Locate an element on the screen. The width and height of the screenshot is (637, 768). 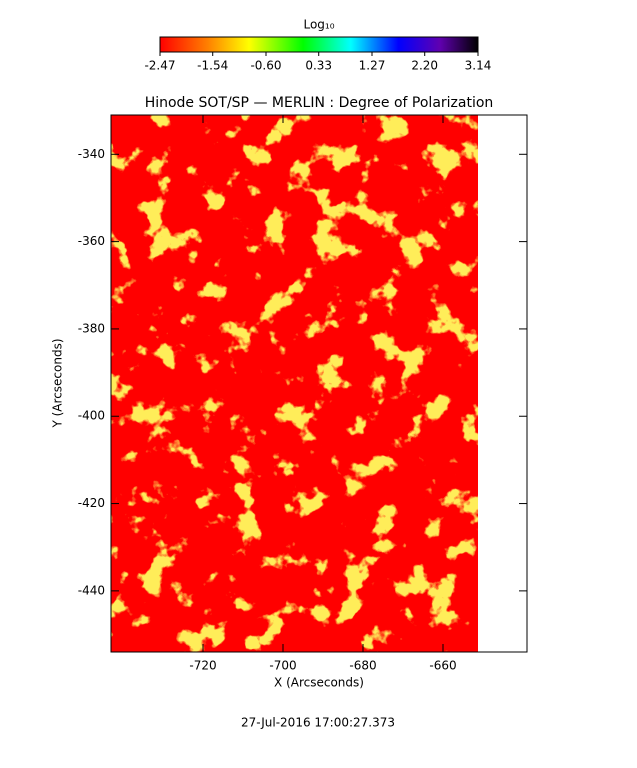
colorbar-tick-label: -0.60 is located at coordinates (265, 66).